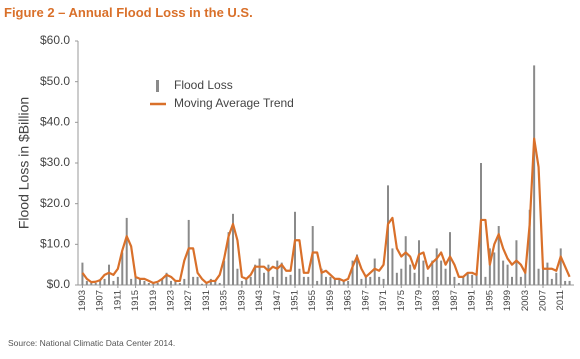 The width and height of the screenshot is (580, 359). What do you see at coordinates (188, 300) in the screenshot?
I see `x-tick-label: 1927` at bounding box center [188, 300].